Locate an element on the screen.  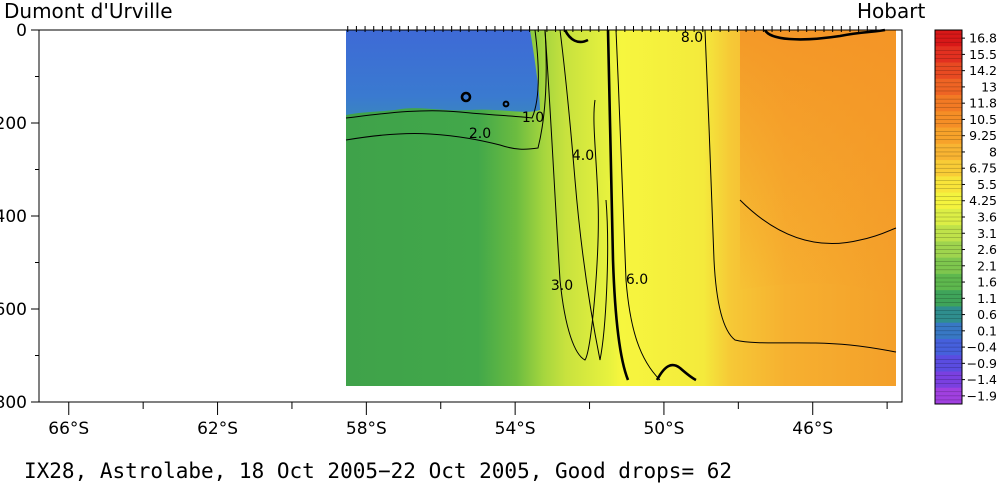
contour-deep-bold is located at coordinates (676, 372).